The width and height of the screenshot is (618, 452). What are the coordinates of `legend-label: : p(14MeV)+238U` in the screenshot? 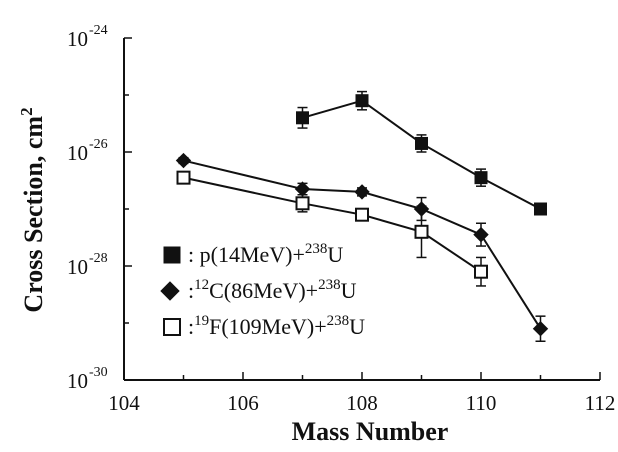 It's located at (265, 254).